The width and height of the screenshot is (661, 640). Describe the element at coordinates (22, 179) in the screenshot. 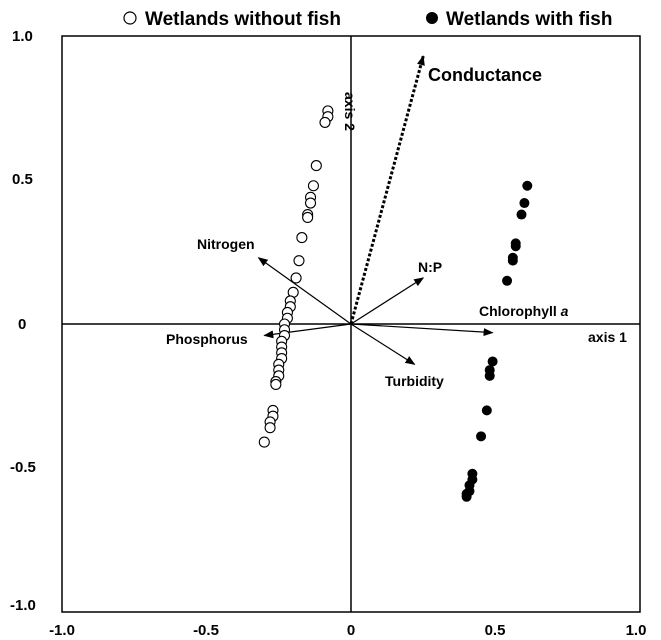

I see `y-tick-label: 0.5` at that location.